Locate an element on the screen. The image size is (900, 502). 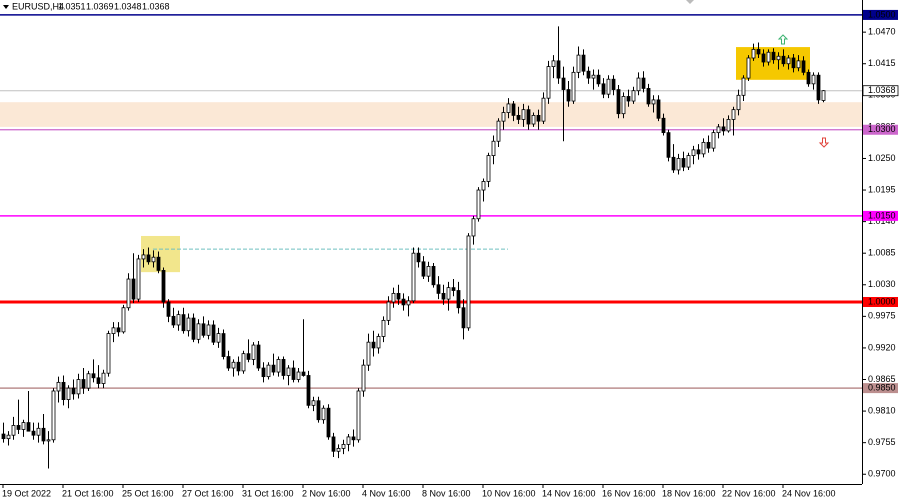
y-tick-label: 0.9920 is located at coordinates (882, 347).